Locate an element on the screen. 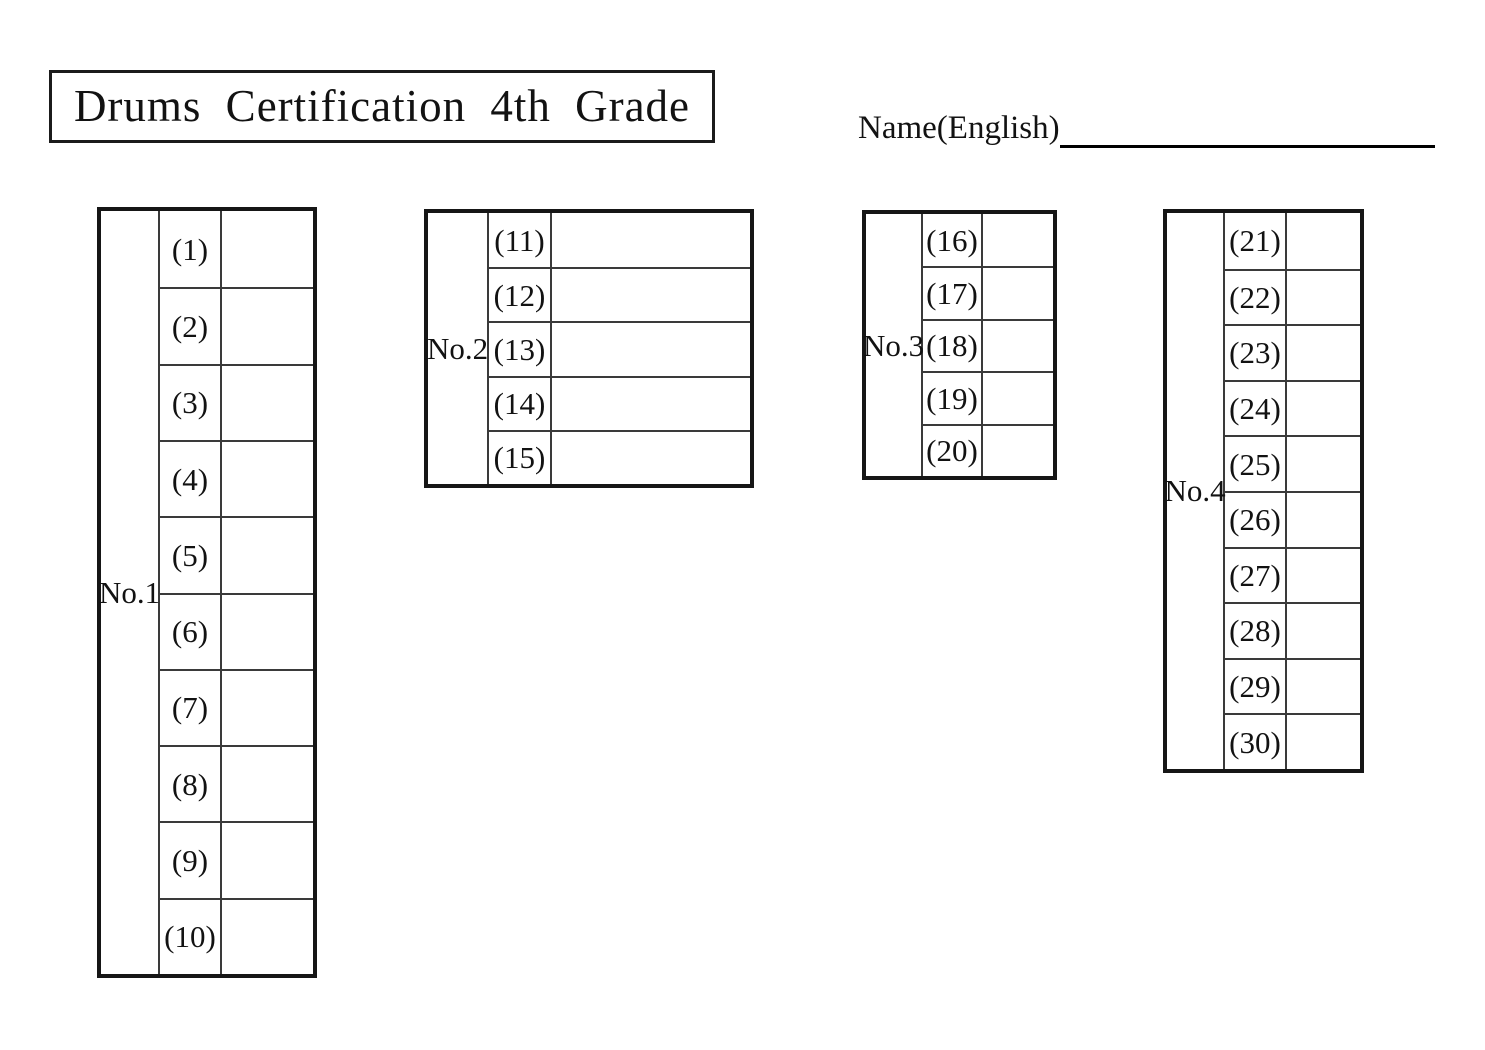 This screenshot has height=1050, width=1485. question-number: (7) is located at coordinates (191, 707).